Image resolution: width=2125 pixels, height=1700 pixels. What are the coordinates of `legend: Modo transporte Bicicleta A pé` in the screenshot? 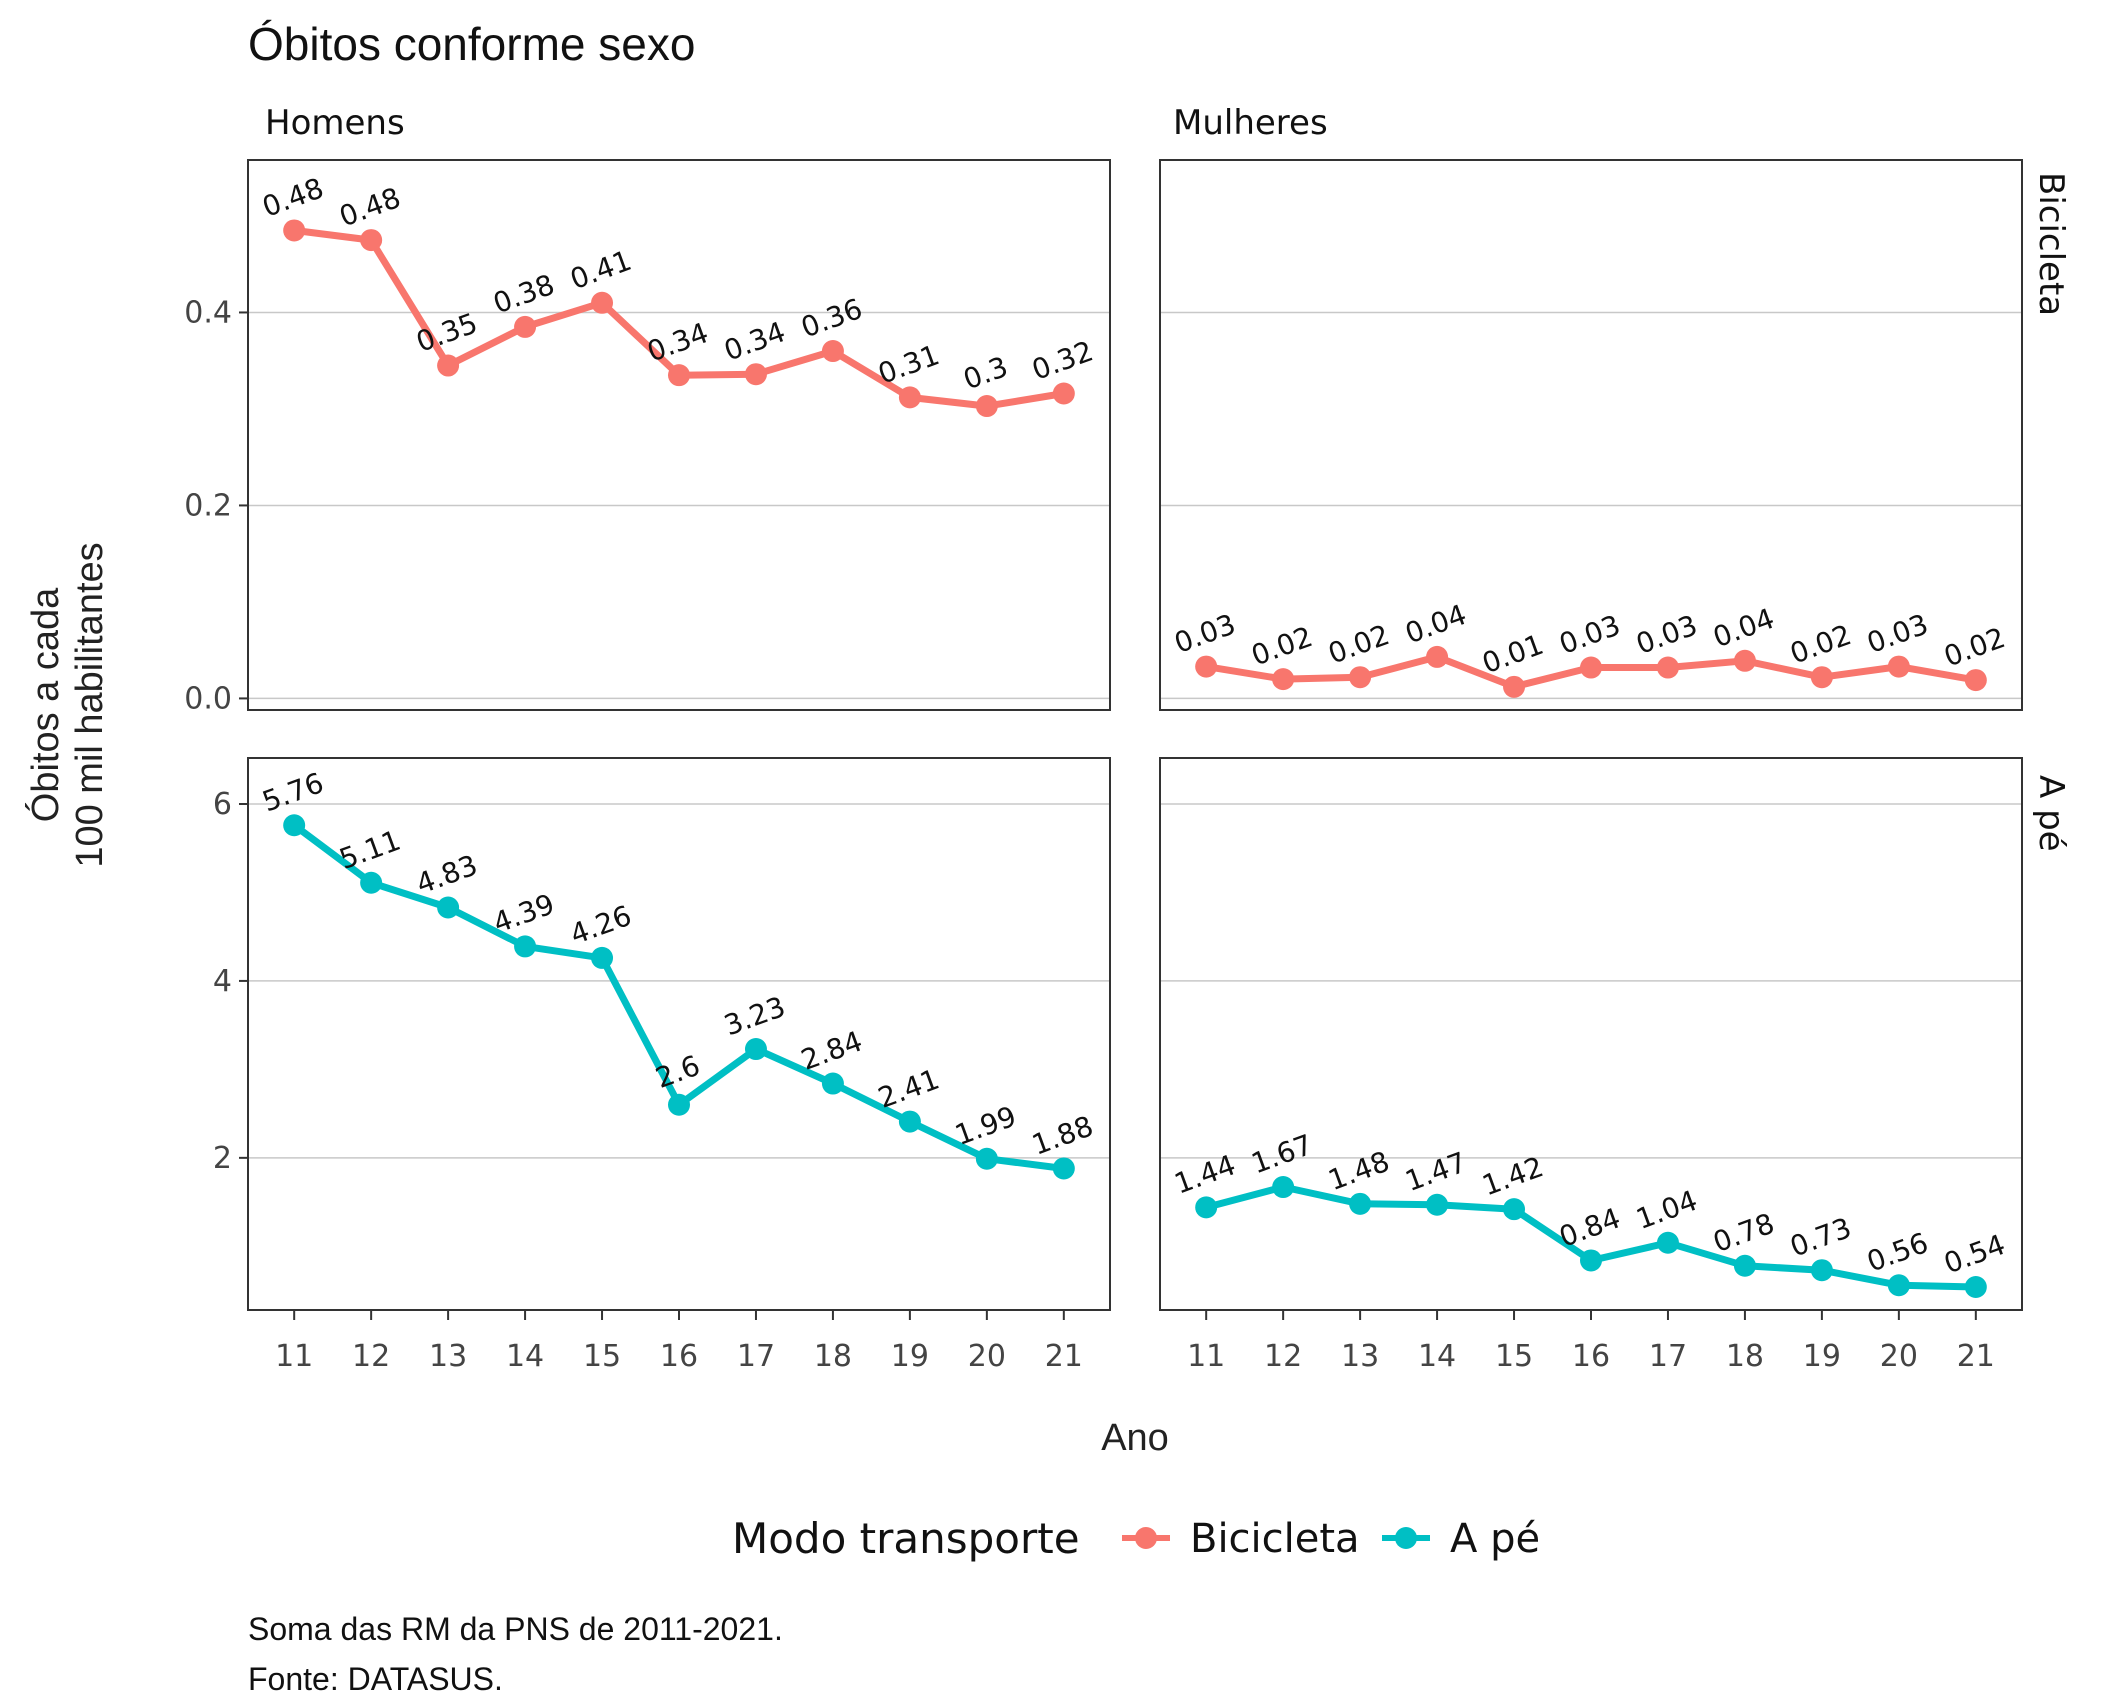 It's located at (1136, 1538).